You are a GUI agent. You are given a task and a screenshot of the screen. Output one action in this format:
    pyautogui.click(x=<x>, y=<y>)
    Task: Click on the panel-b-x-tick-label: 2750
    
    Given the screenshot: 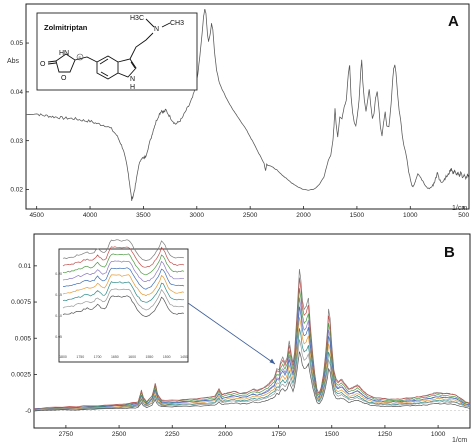 What is the action you would take?
    pyautogui.click(x=66, y=434)
    